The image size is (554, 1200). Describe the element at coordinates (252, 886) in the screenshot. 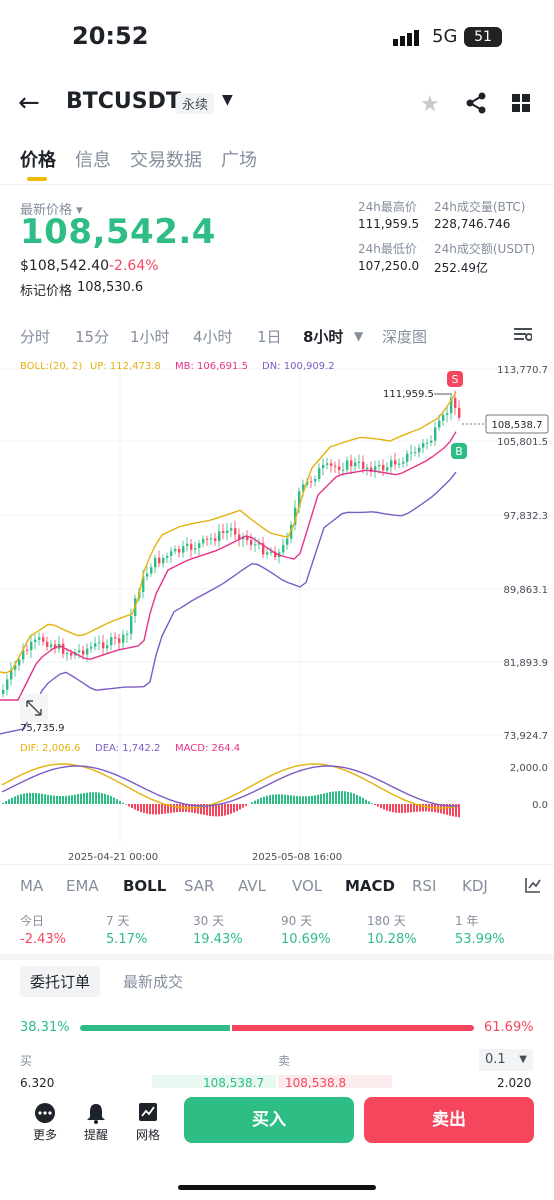

I see `indicator-avl: AVL` at that location.